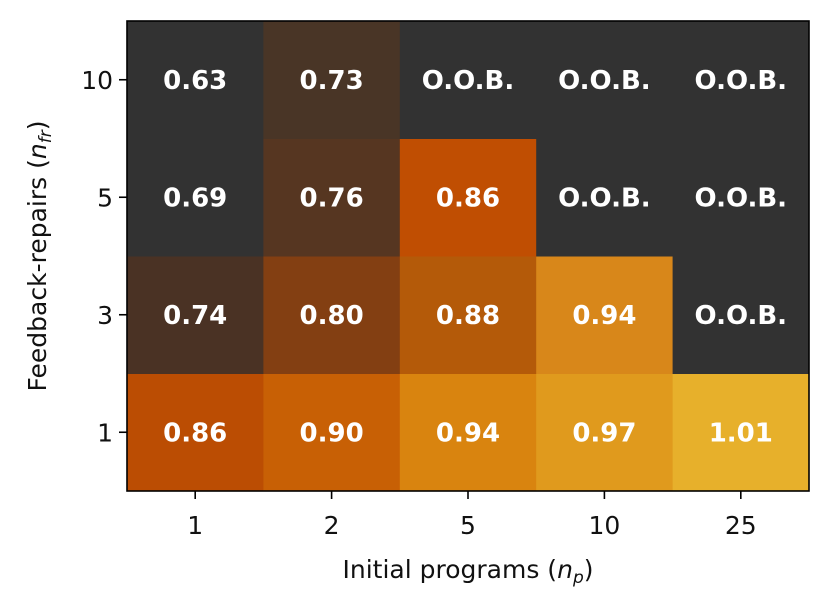 The height and width of the screenshot is (613, 832). Describe the element at coordinates (105, 432) in the screenshot. I see `y-tick-label: 1` at that location.